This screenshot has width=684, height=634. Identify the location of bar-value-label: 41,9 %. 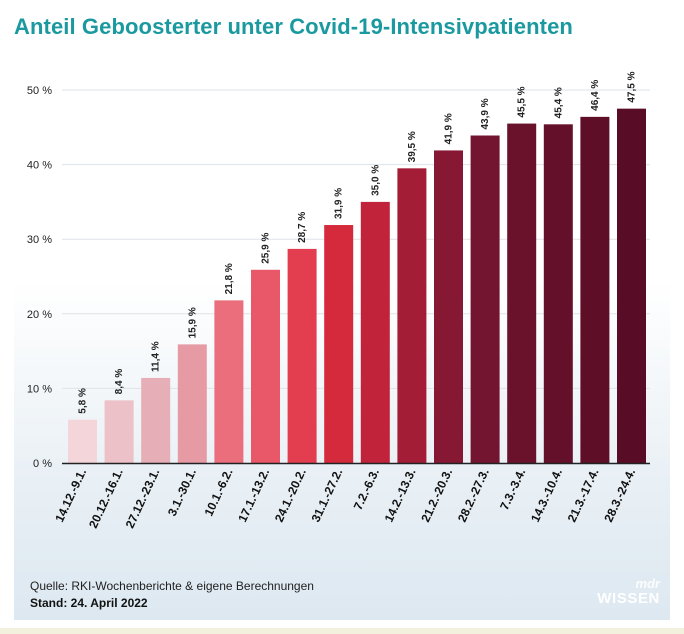
(449, 128).